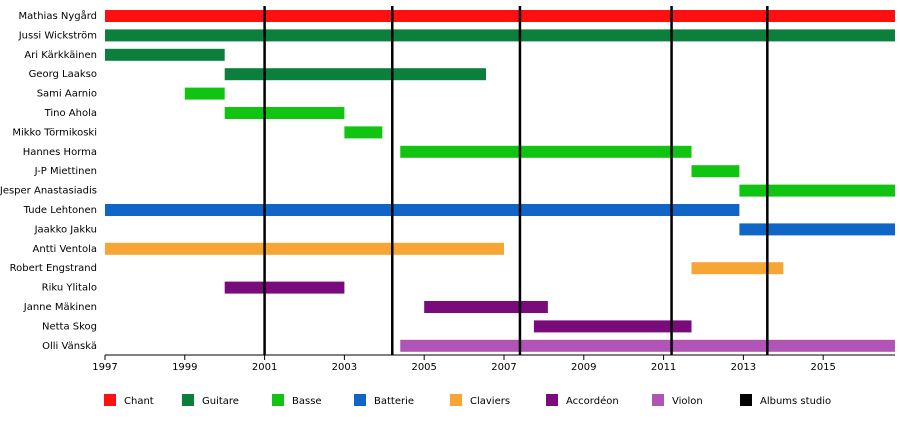 This screenshot has width=900, height=430. What do you see at coordinates (394, 401) in the screenshot?
I see `legend-label: Batterie` at bounding box center [394, 401].